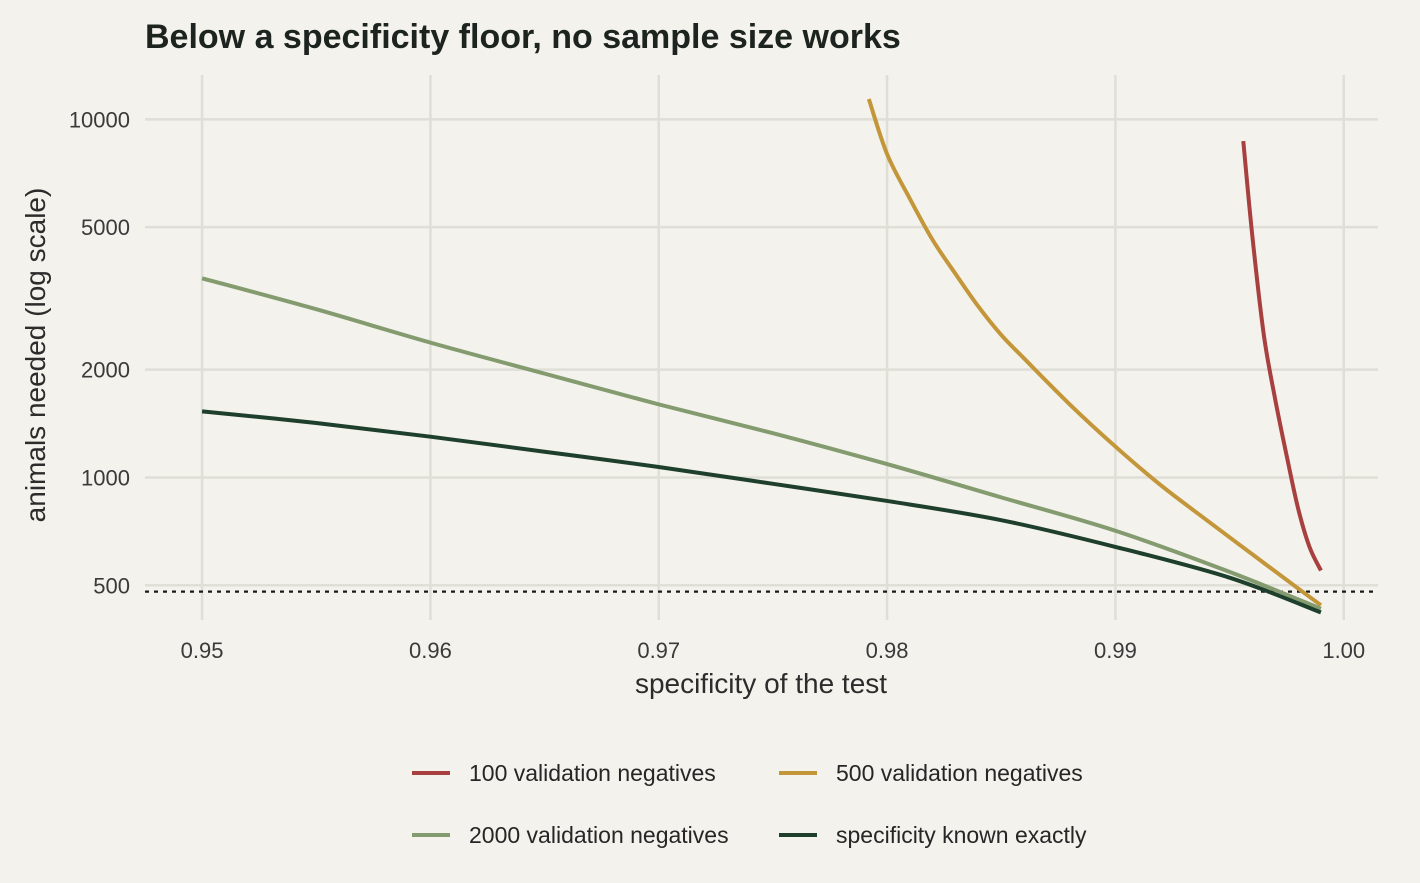  I want to click on x-tick-label: 0.97, so click(658, 650).